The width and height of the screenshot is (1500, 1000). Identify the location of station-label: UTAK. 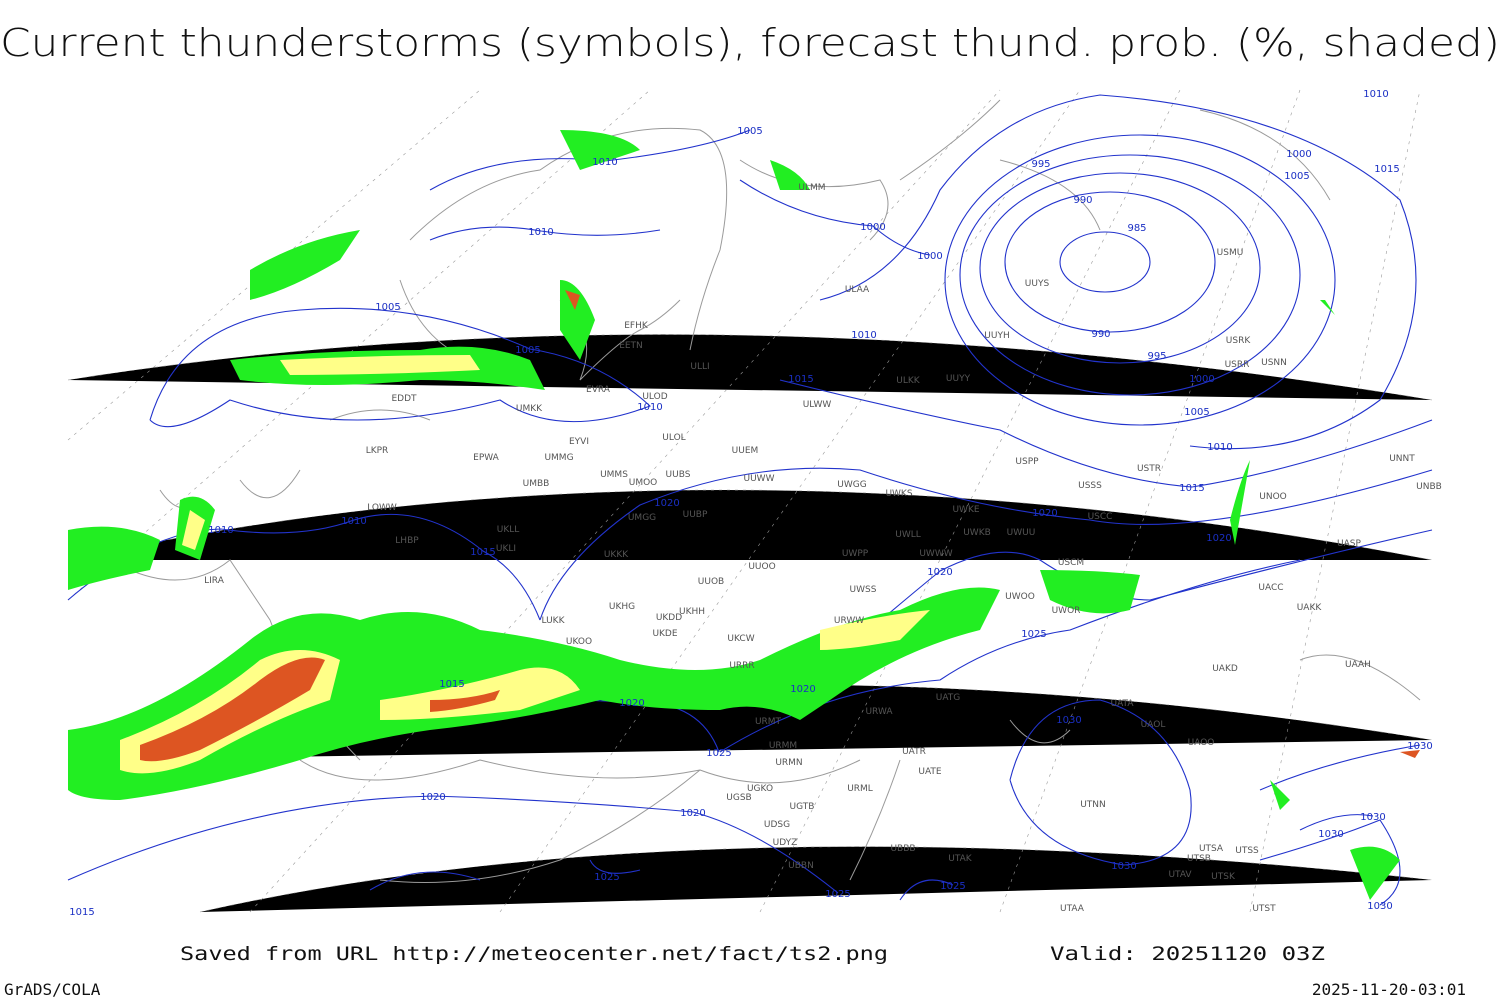
(960, 859).